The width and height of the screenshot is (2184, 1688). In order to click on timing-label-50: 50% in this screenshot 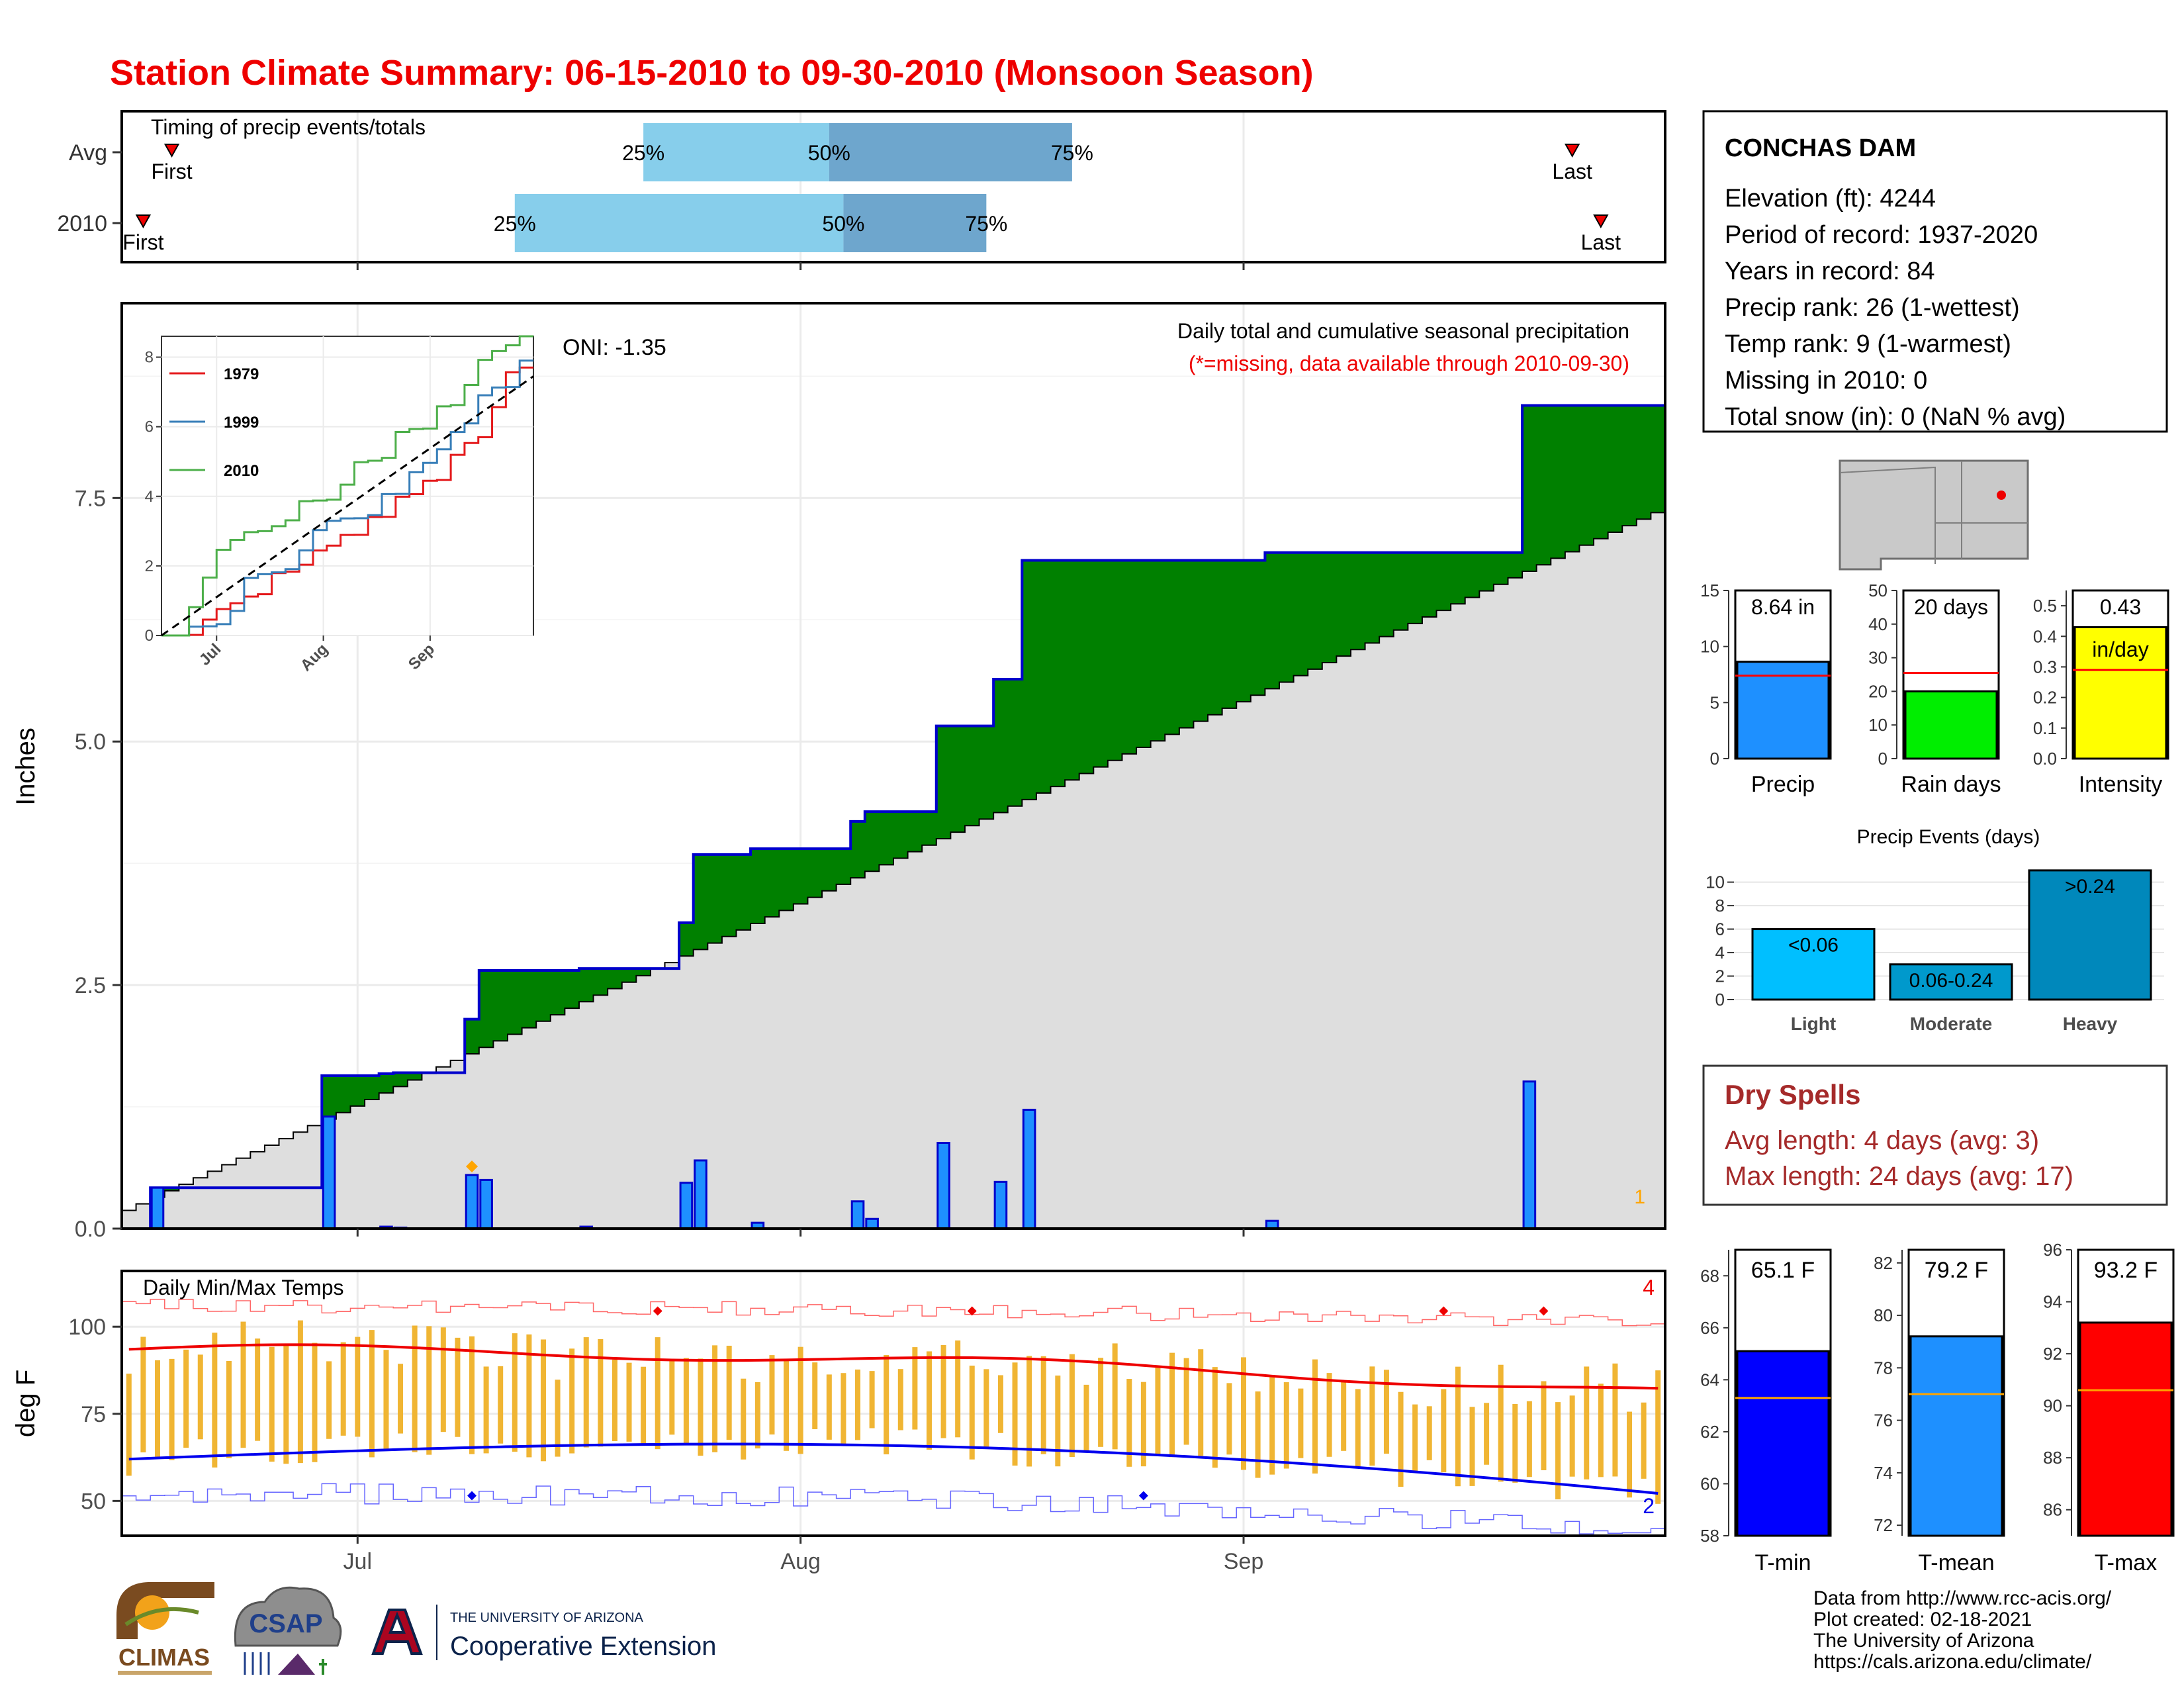, I will do `click(829, 153)`.